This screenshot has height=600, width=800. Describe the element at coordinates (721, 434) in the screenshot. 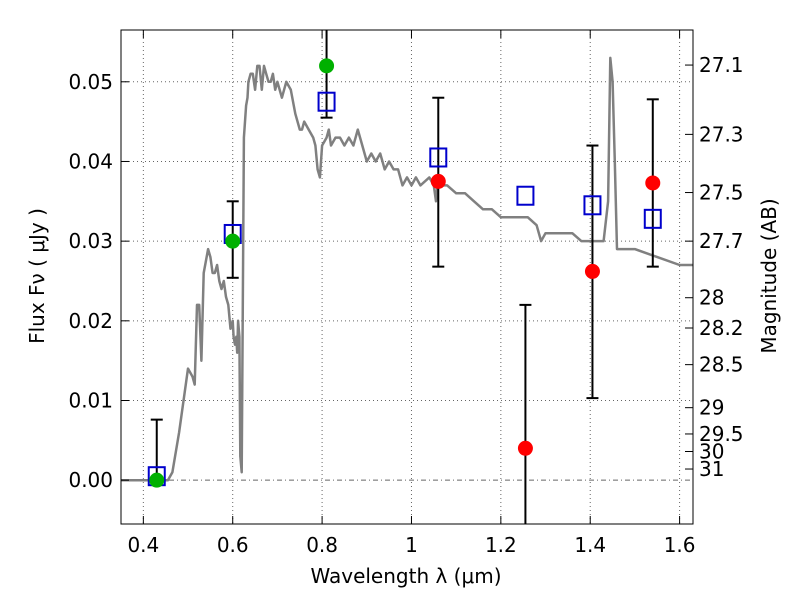

I see `y2-tick-label-8: 29.5` at that location.